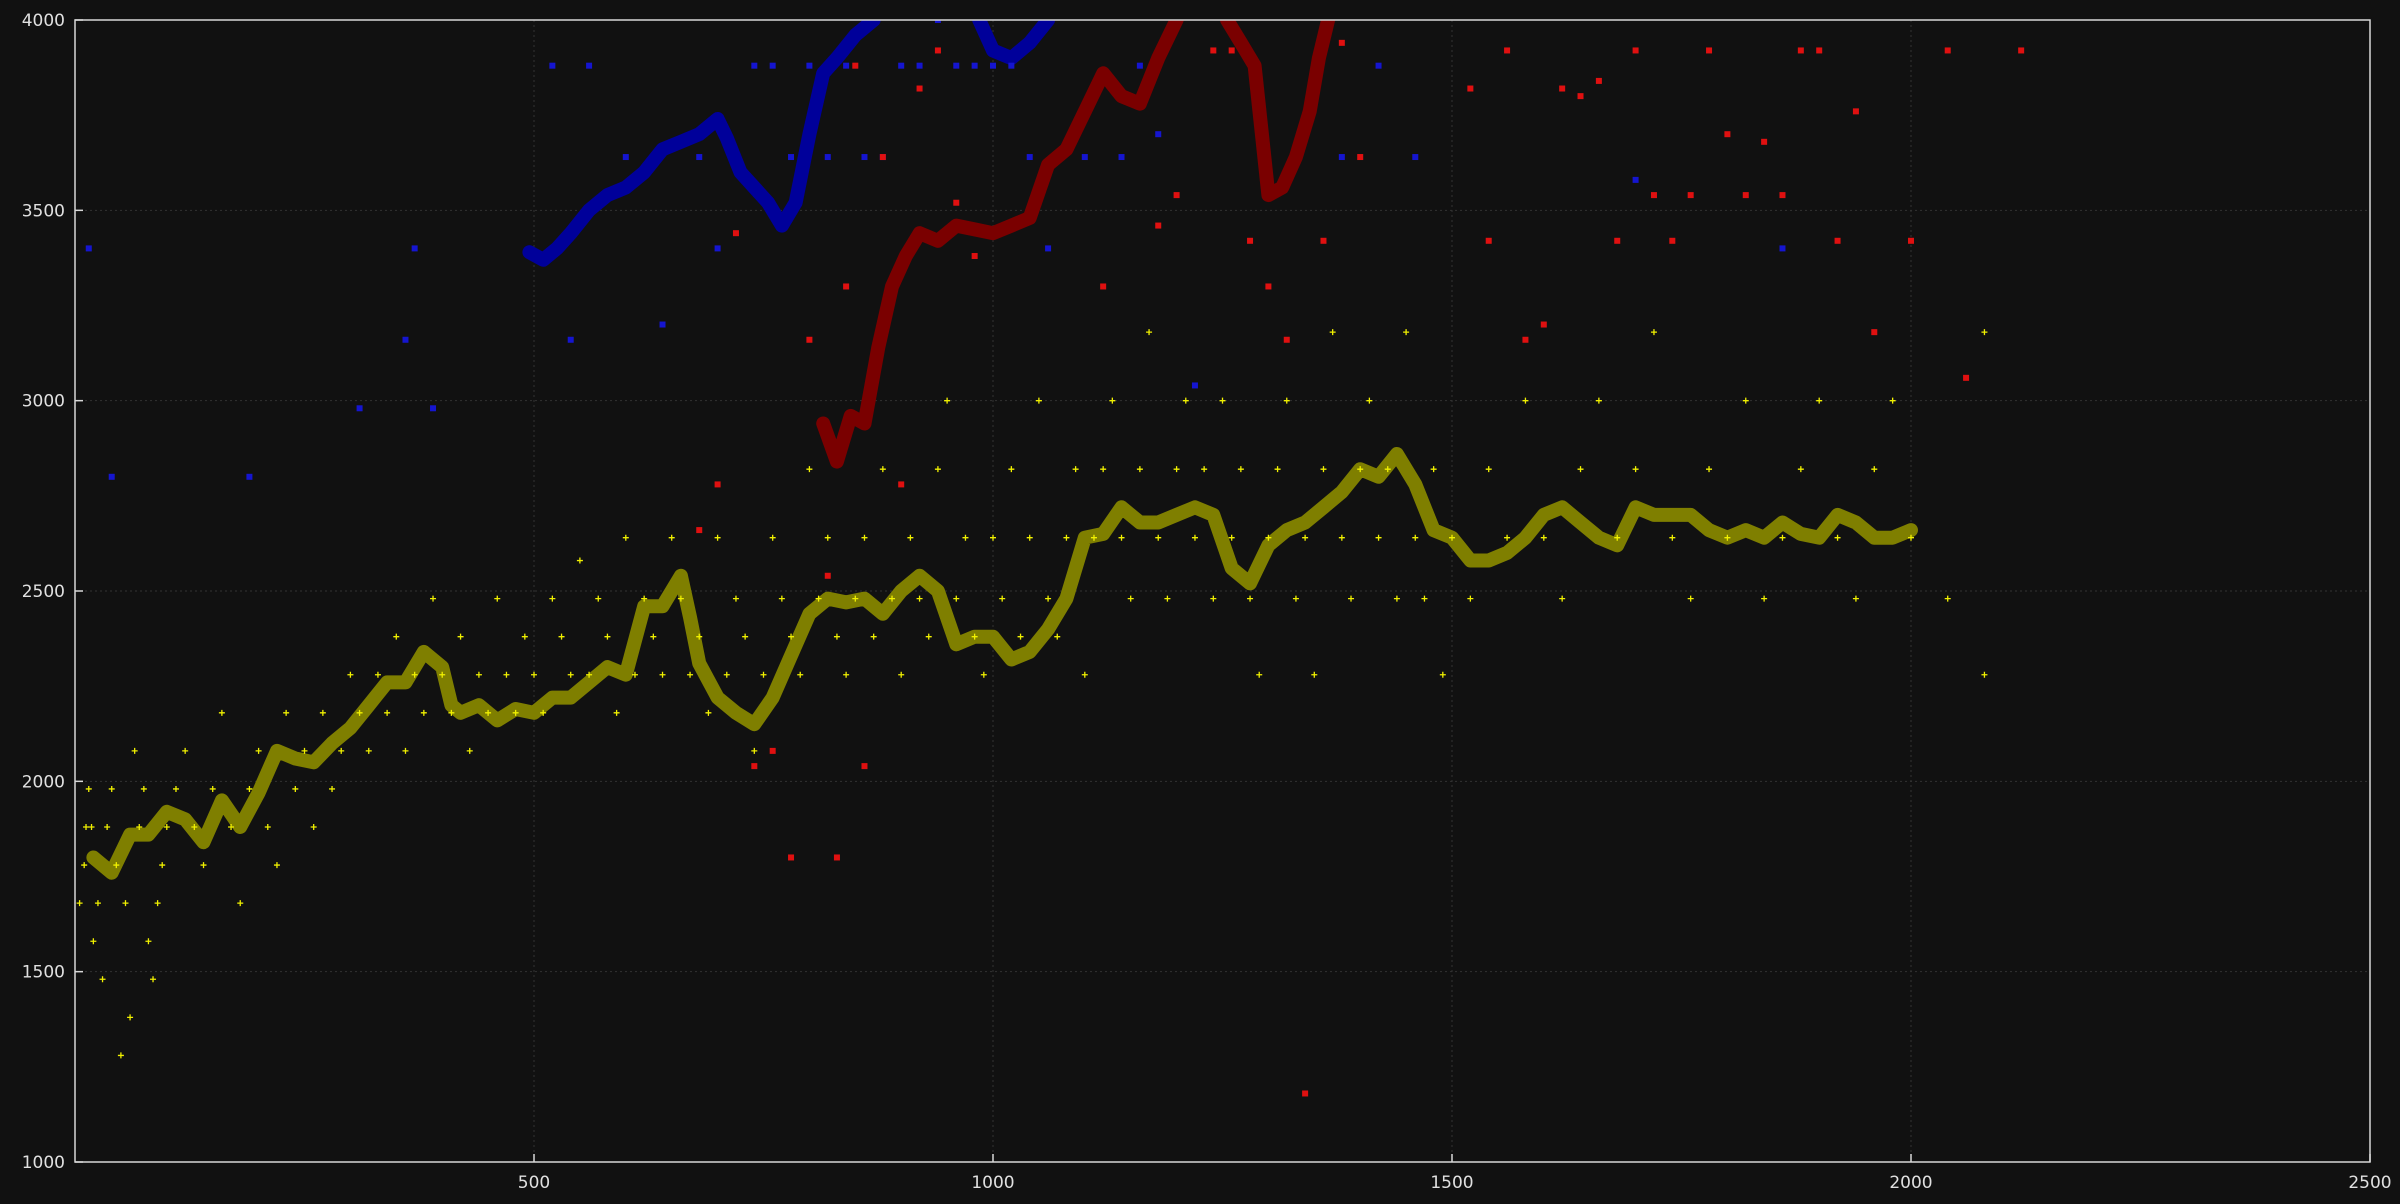 The width and height of the screenshot is (2400, 1204). I want to click on x-tick-label: 500, so click(534, 1183).